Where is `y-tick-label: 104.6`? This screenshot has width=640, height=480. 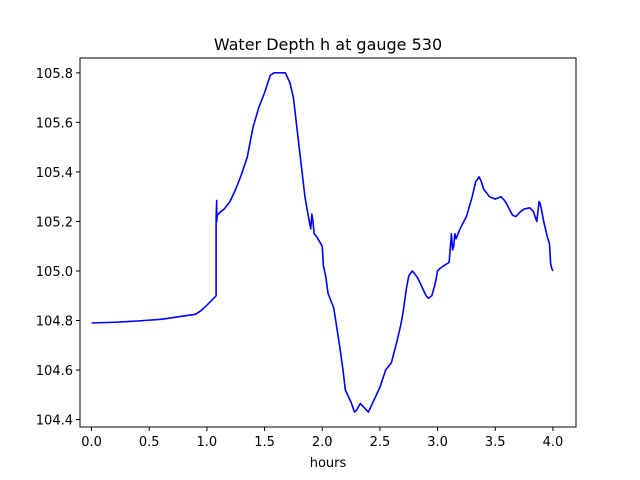 y-tick-label: 104.6 is located at coordinates (54, 371).